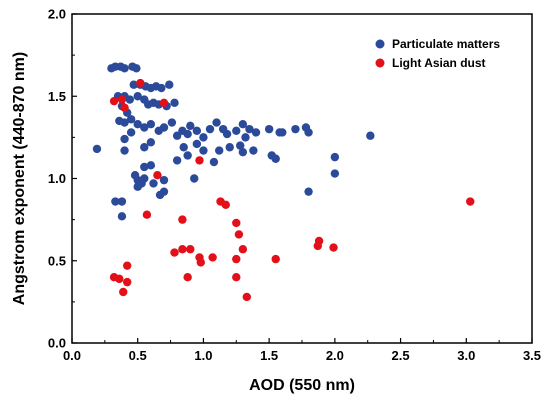  What do you see at coordinates (57, 96) in the screenshot?
I see `y-tick-label: 1.5` at bounding box center [57, 96].